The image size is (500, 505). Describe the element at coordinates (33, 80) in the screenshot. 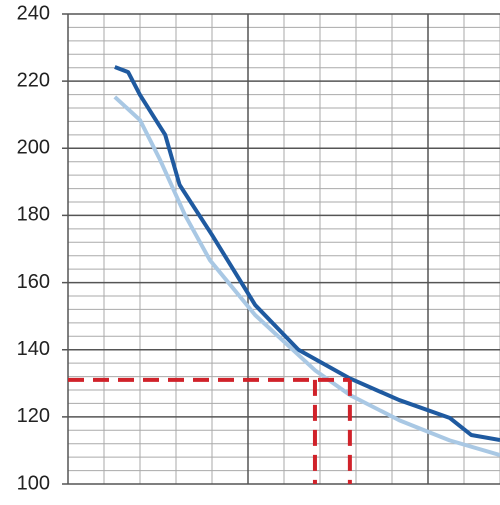

I see `y-tick-label: 220` at that location.